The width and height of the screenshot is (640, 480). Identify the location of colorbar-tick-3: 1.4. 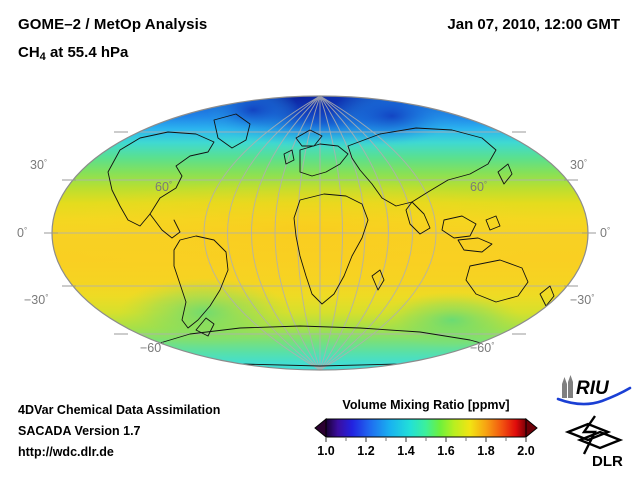
(406, 451).